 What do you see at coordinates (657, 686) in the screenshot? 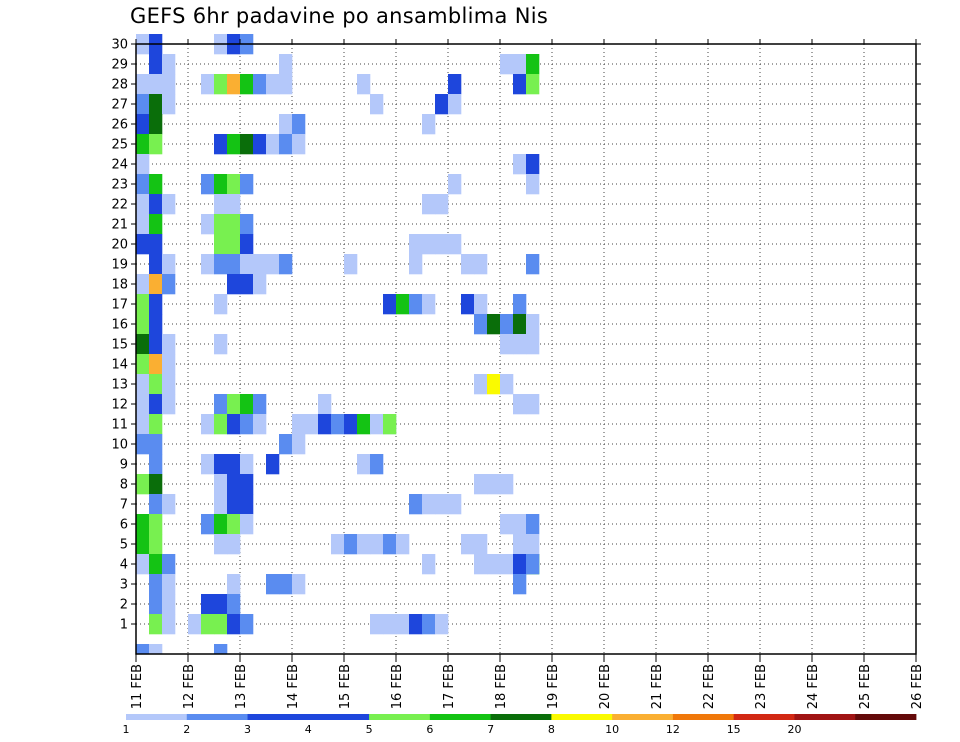
I see `x-tick-label: 21 FEB` at bounding box center [657, 686].